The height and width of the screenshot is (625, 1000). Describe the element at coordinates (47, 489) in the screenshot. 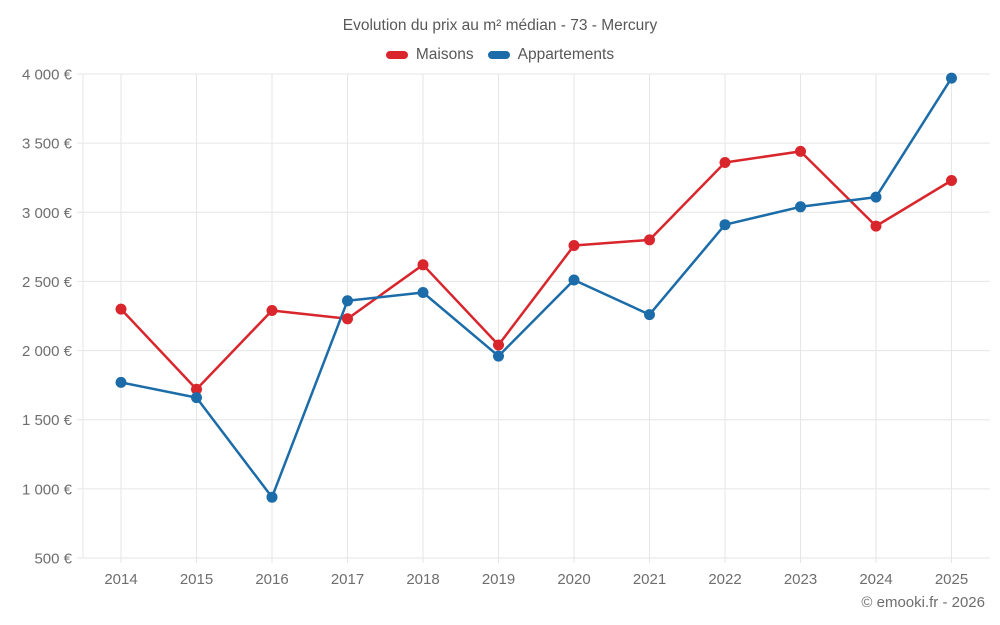

I see `y-axis-label: 1 000 €` at that location.